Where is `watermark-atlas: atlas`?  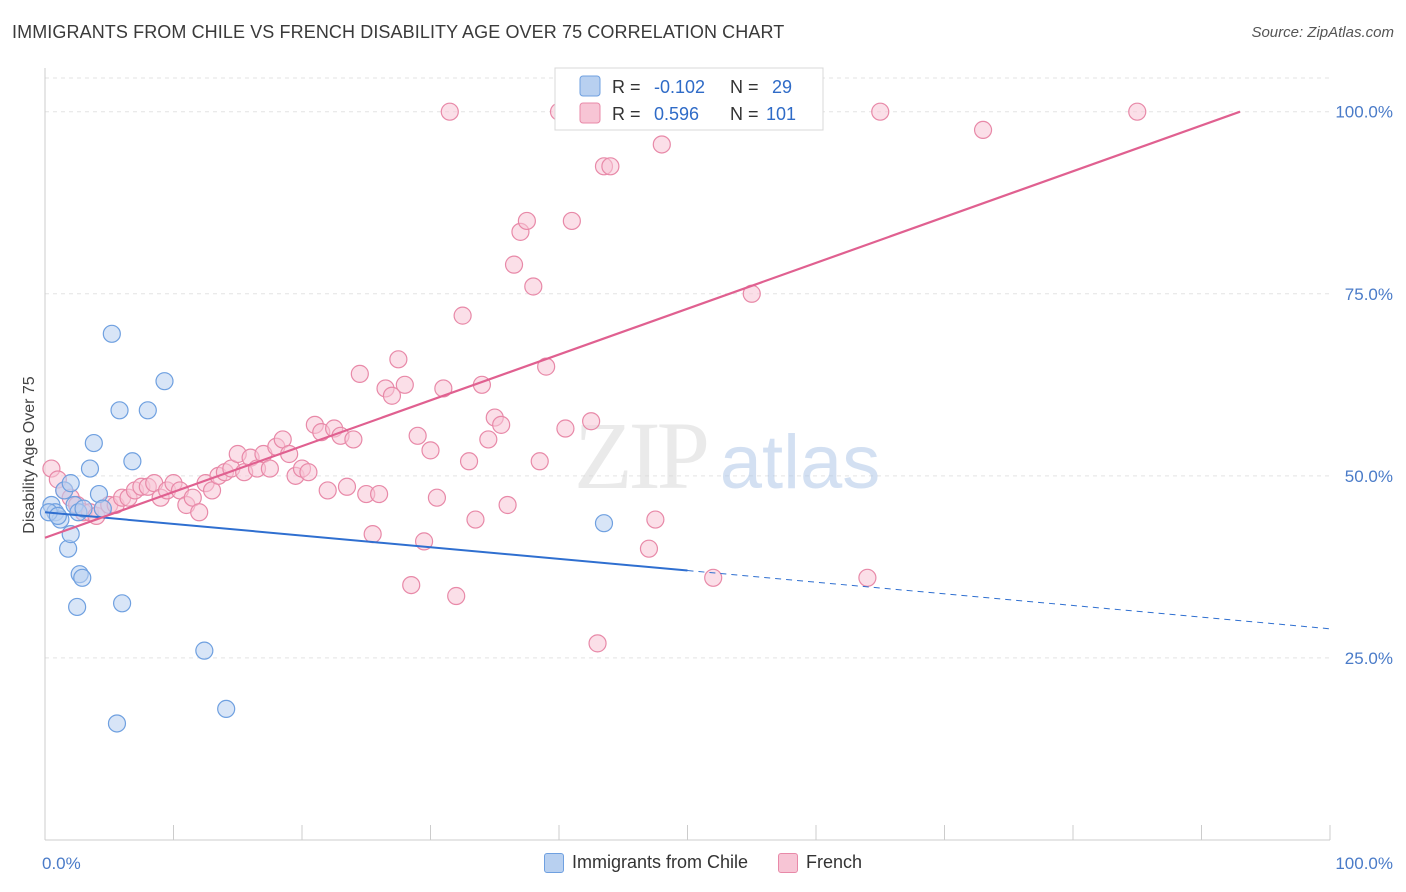
watermark-atlas: atlas is located at coordinates (800, 462).